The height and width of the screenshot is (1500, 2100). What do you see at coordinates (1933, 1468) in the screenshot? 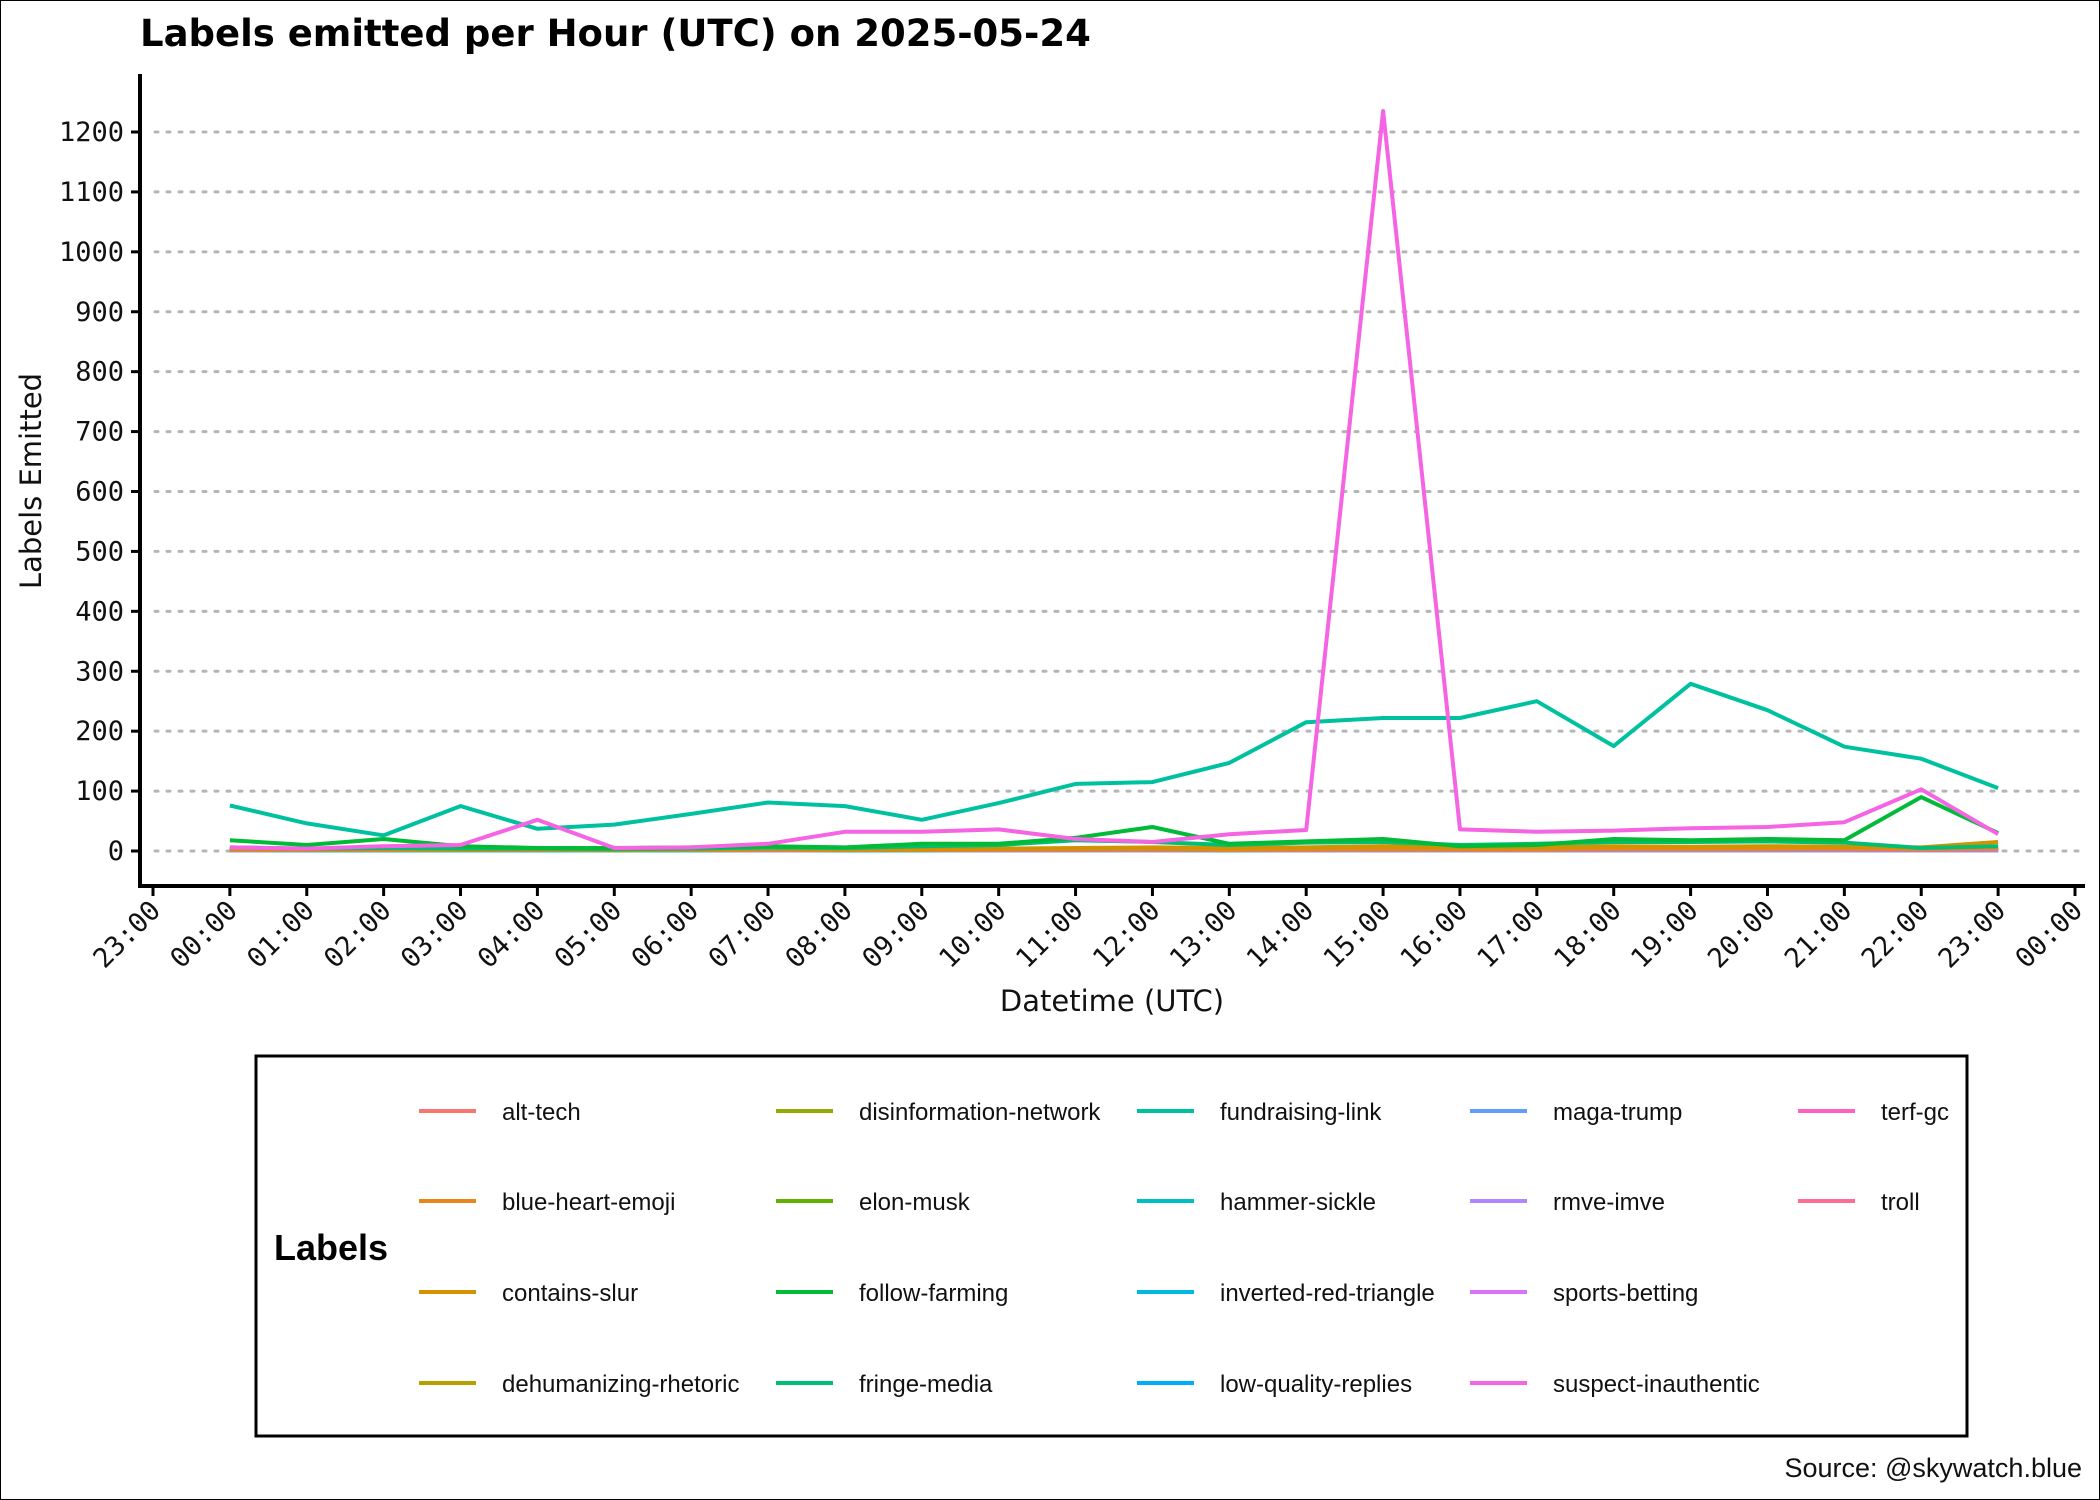
I see `source-caption: Source: @skywatch.blue` at bounding box center [1933, 1468].